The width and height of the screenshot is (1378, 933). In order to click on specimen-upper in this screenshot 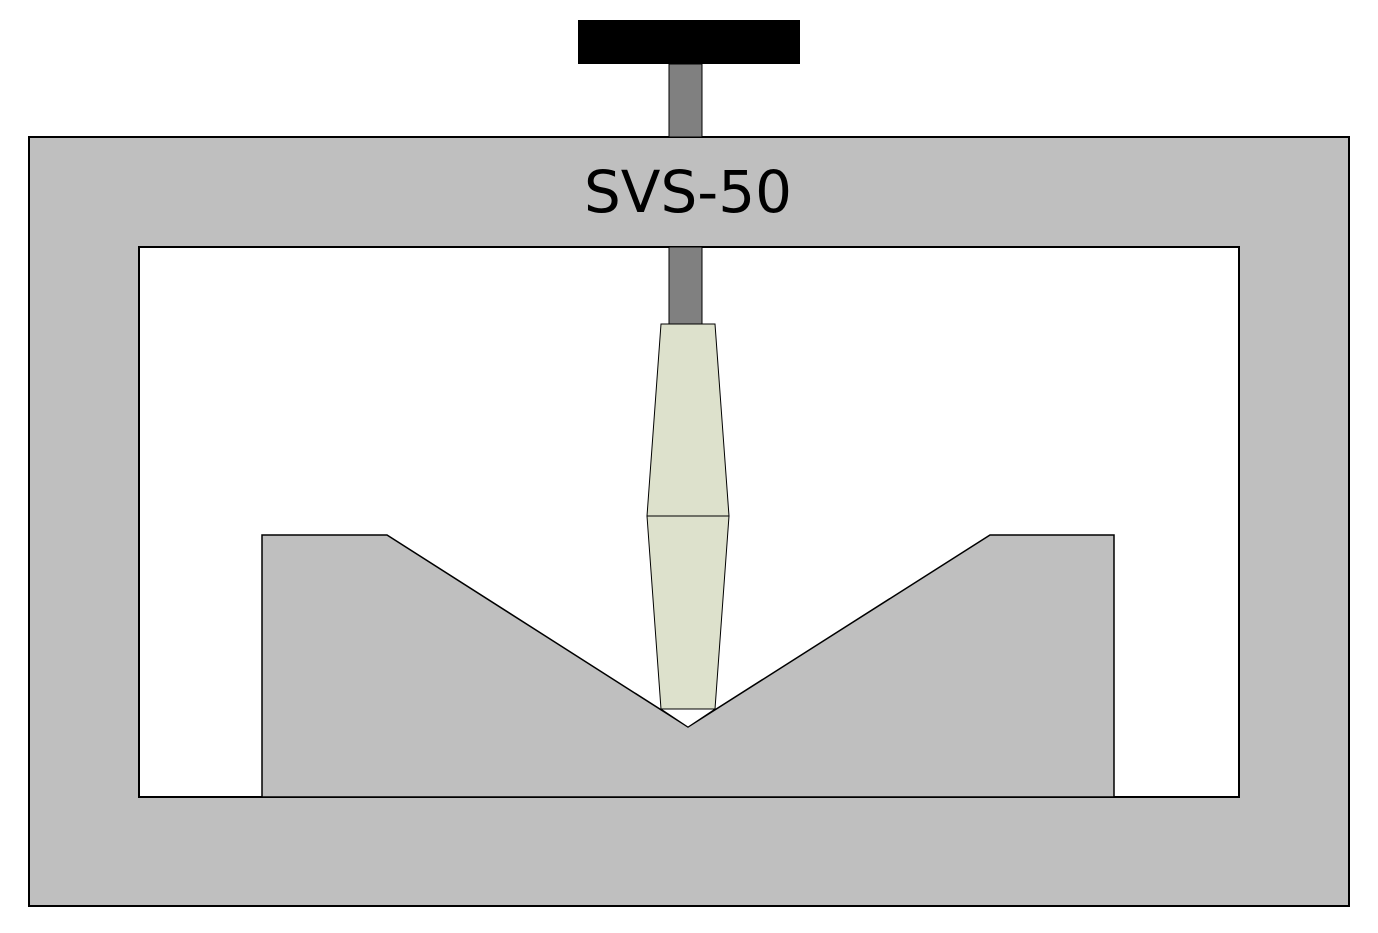, I will do `click(688, 420)`.